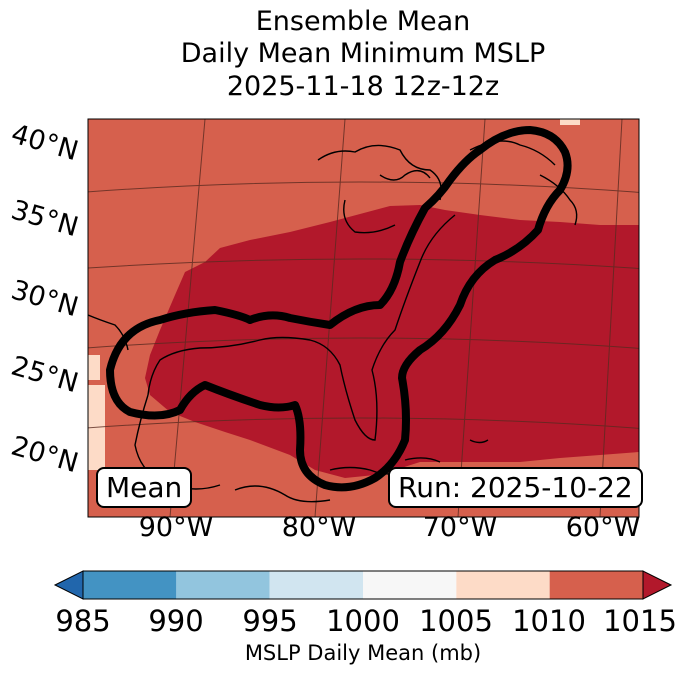  What do you see at coordinates (176, 527) in the screenshot?
I see `lon-label-90w: 90°W` at bounding box center [176, 527].